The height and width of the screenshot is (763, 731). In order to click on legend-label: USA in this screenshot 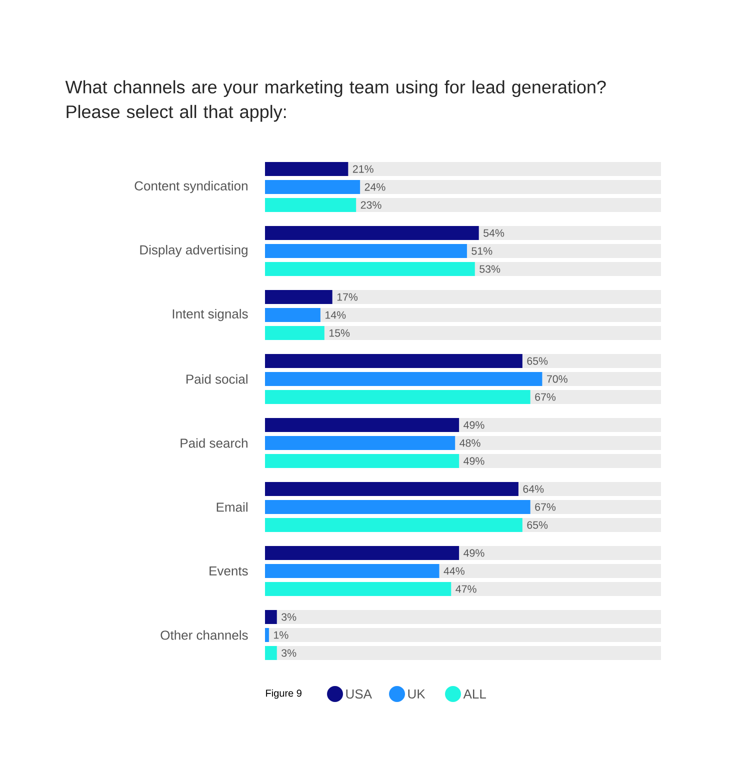, I will do `click(359, 694)`.